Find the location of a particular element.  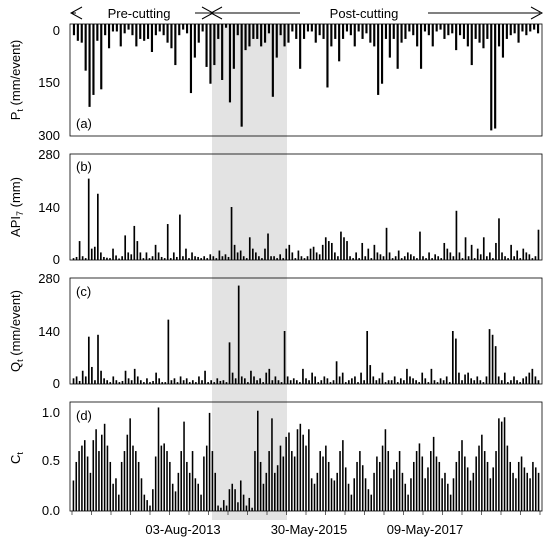

pre-cutting-arrowhead-left is located at coordinates (76, 13).